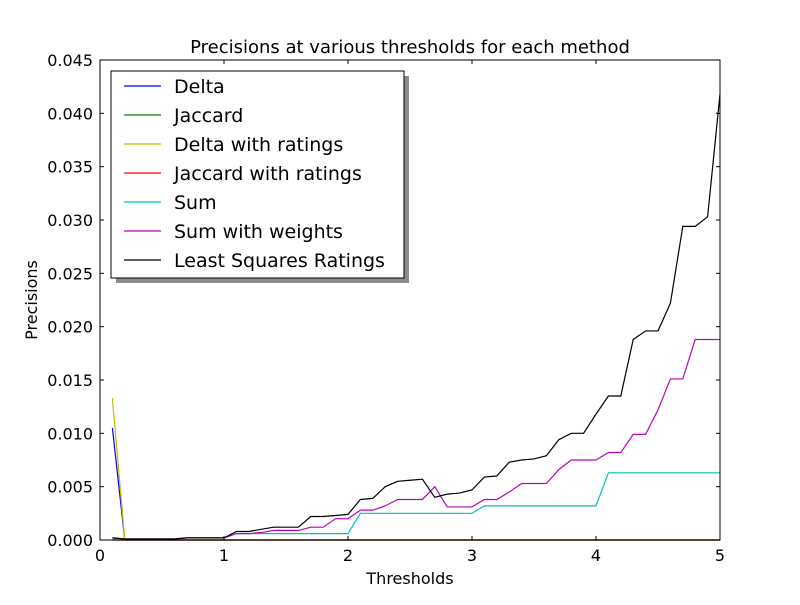 This screenshot has width=800, height=605. Describe the element at coordinates (267, 174) in the screenshot. I see `legend-label-3: Jaccard with ratings` at that location.